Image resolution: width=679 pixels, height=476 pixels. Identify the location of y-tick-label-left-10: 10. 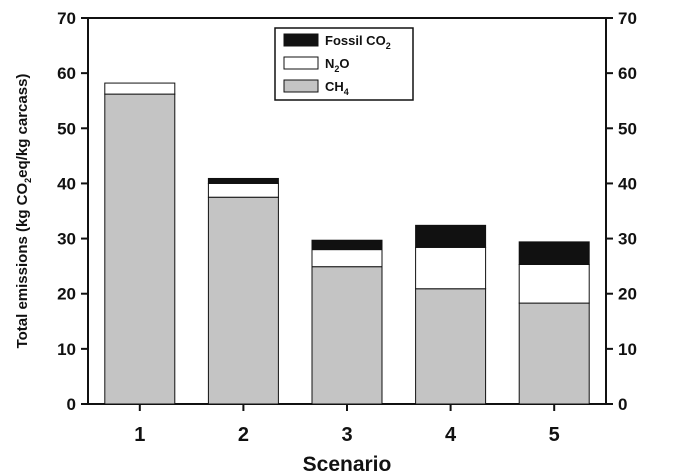
(66, 349).